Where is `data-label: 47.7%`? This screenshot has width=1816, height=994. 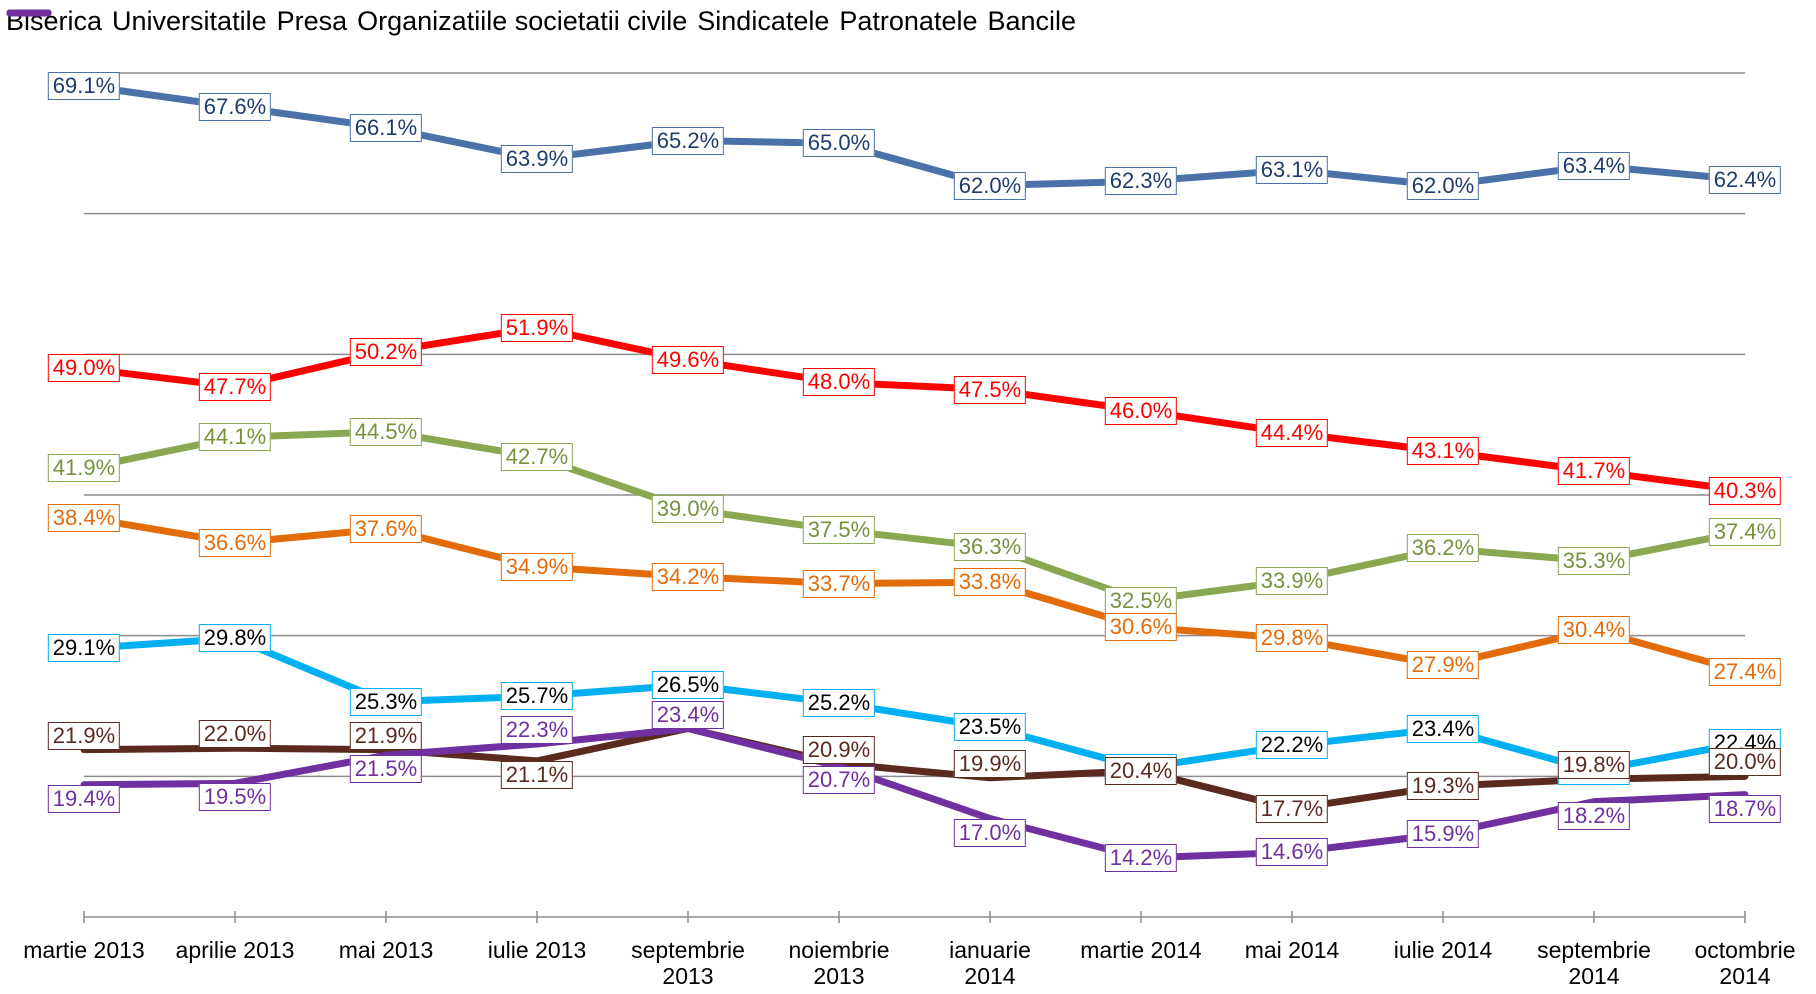 data-label: 47.7% is located at coordinates (235, 386).